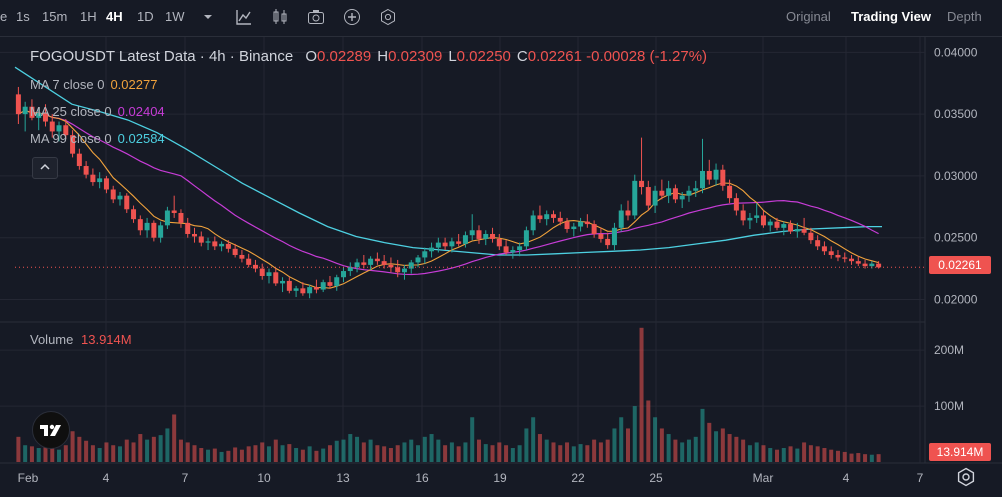  What do you see at coordinates (316, 17) in the screenshot?
I see `camera-icon` at bounding box center [316, 17].